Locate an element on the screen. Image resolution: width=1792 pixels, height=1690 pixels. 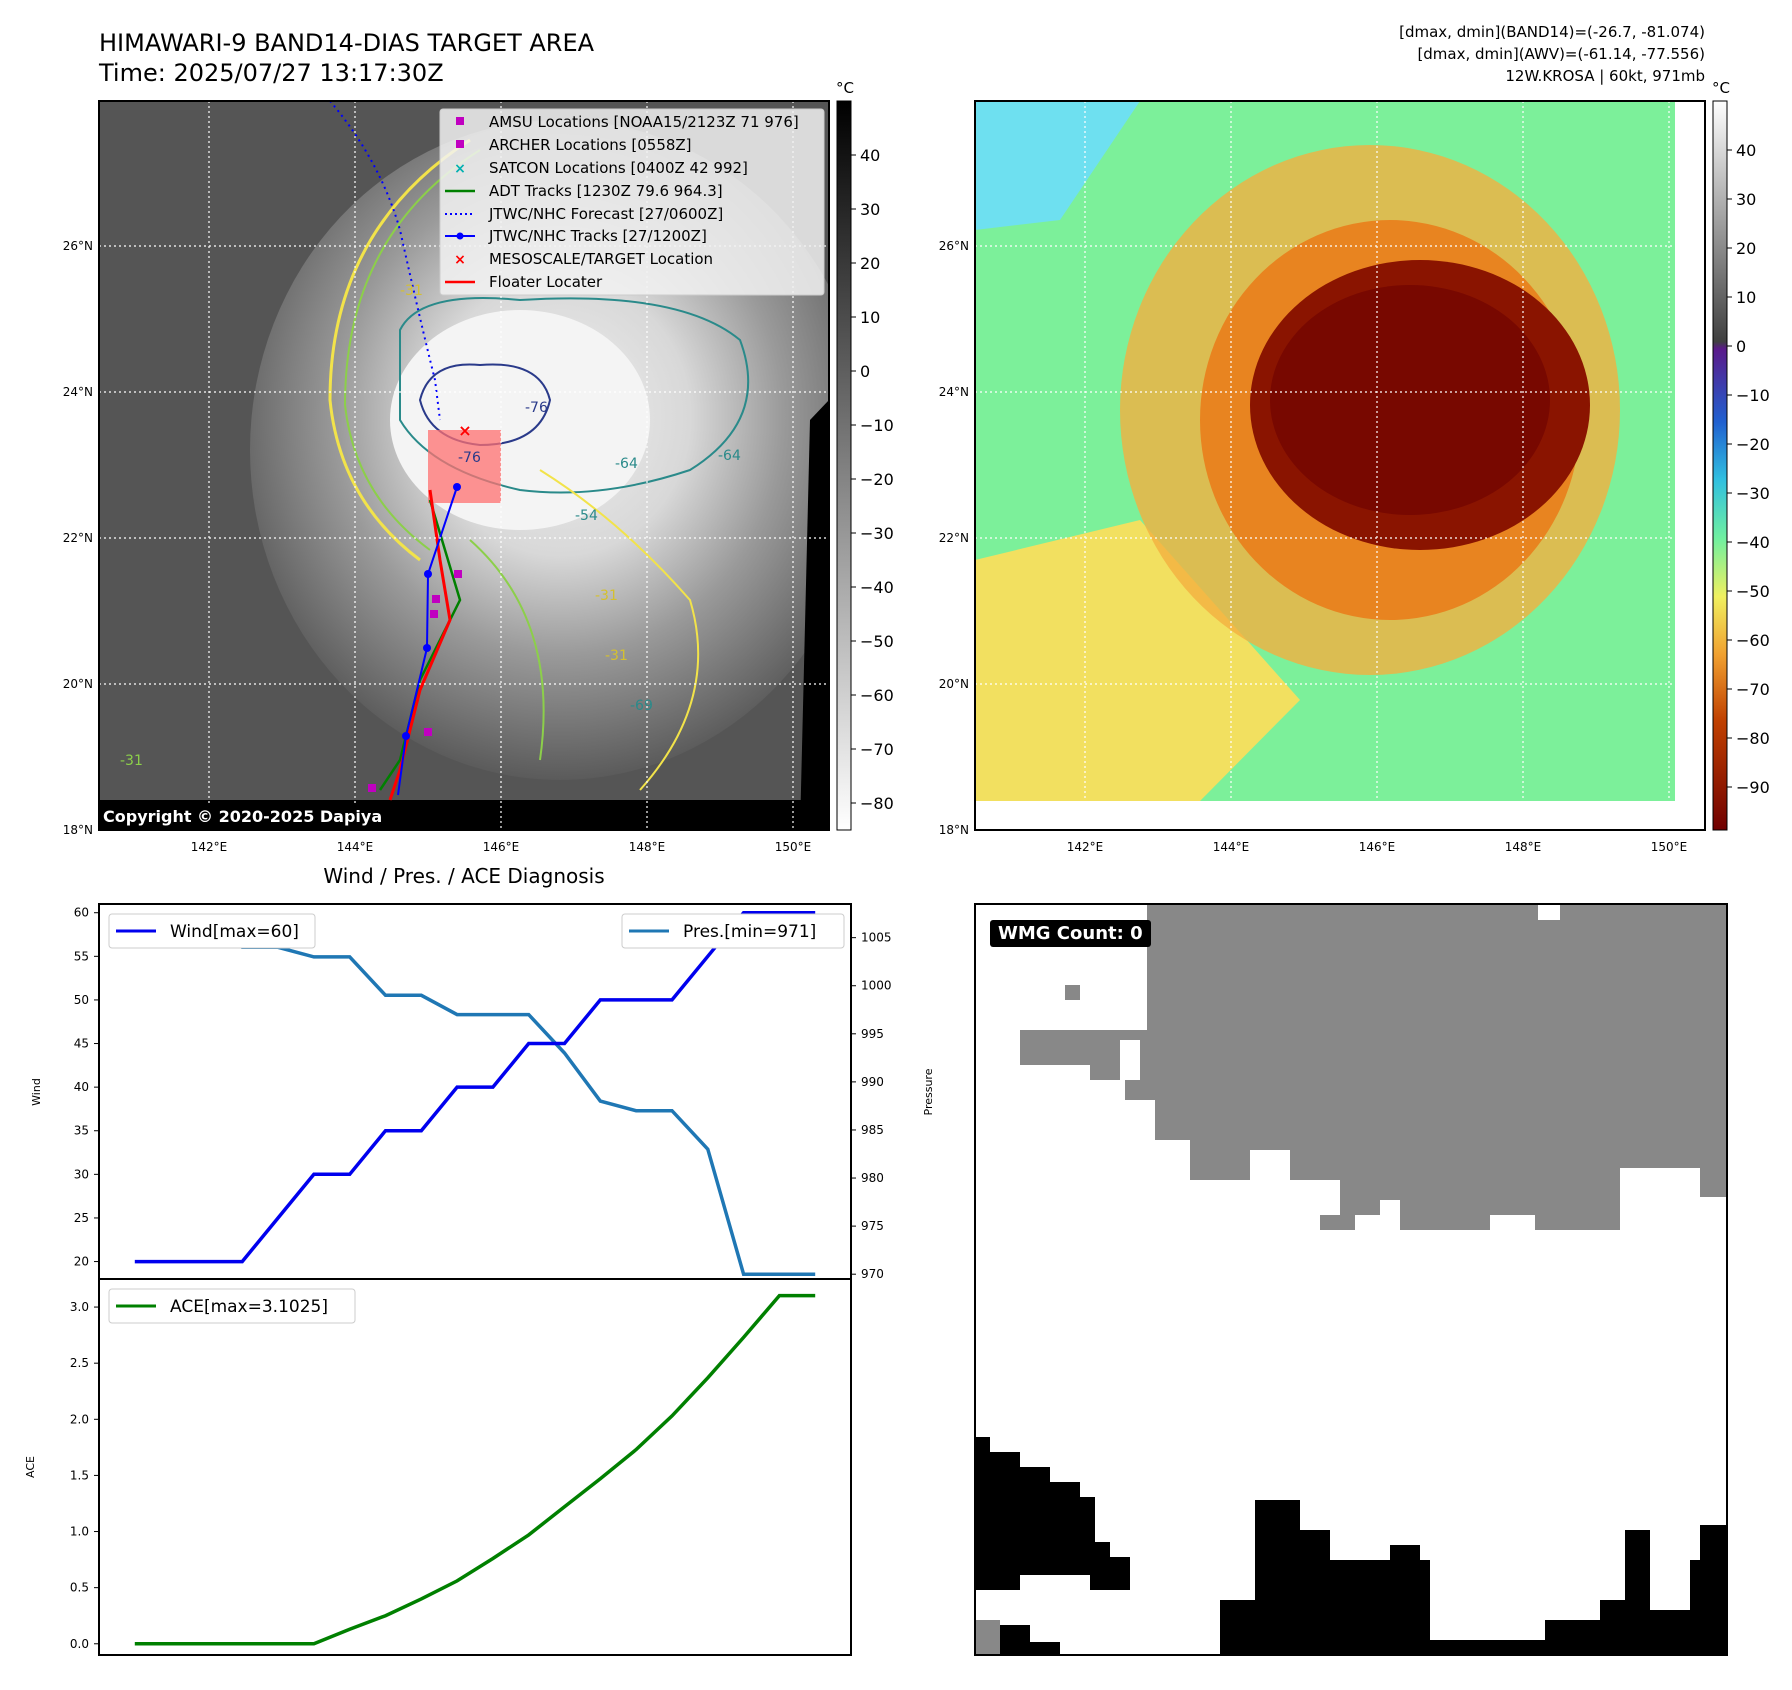
awv-missing-edge is located at coordinates (1682, 465).